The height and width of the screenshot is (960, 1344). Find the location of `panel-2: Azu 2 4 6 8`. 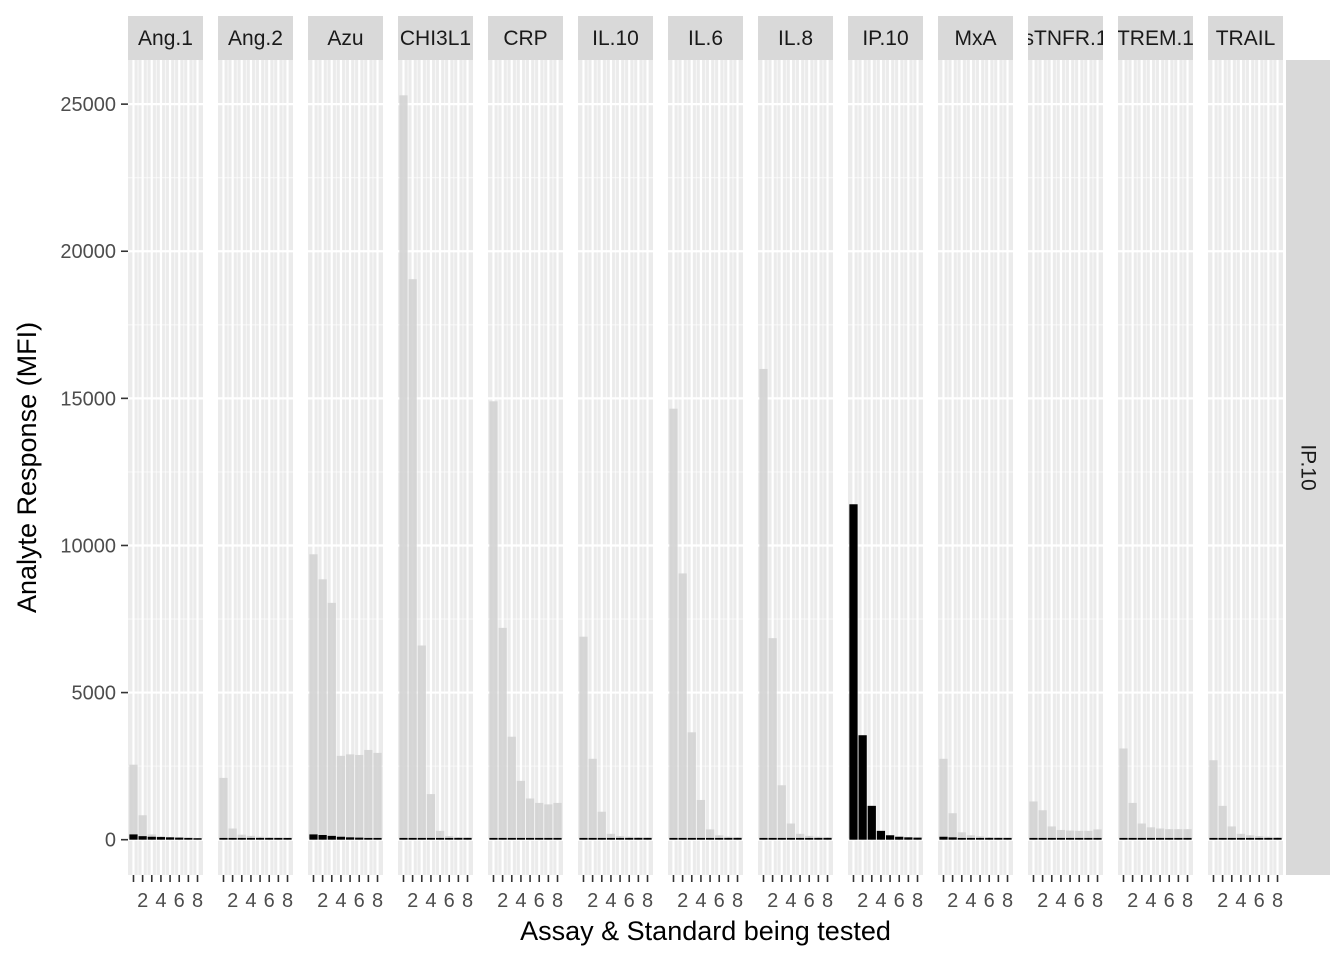

panel-2: Azu 2 4 6 8 is located at coordinates (345, 464).